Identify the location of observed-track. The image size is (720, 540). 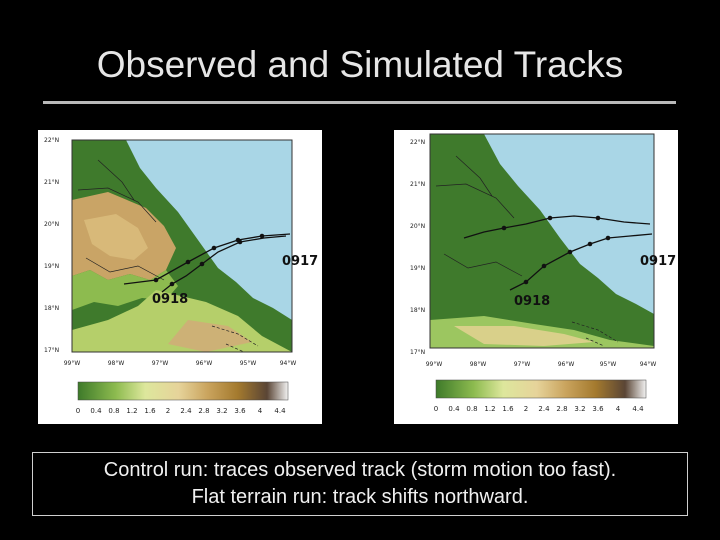
(581, 262).